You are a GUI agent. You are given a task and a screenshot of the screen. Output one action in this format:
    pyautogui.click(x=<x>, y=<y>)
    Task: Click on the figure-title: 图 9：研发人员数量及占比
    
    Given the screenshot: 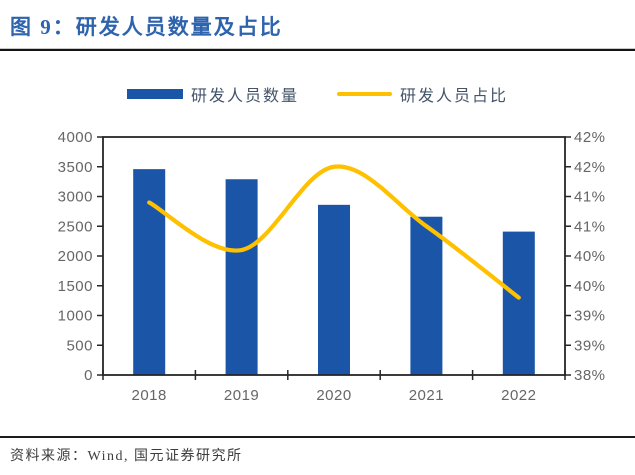 What is the action you would take?
    pyautogui.click(x=146, y=27)
    